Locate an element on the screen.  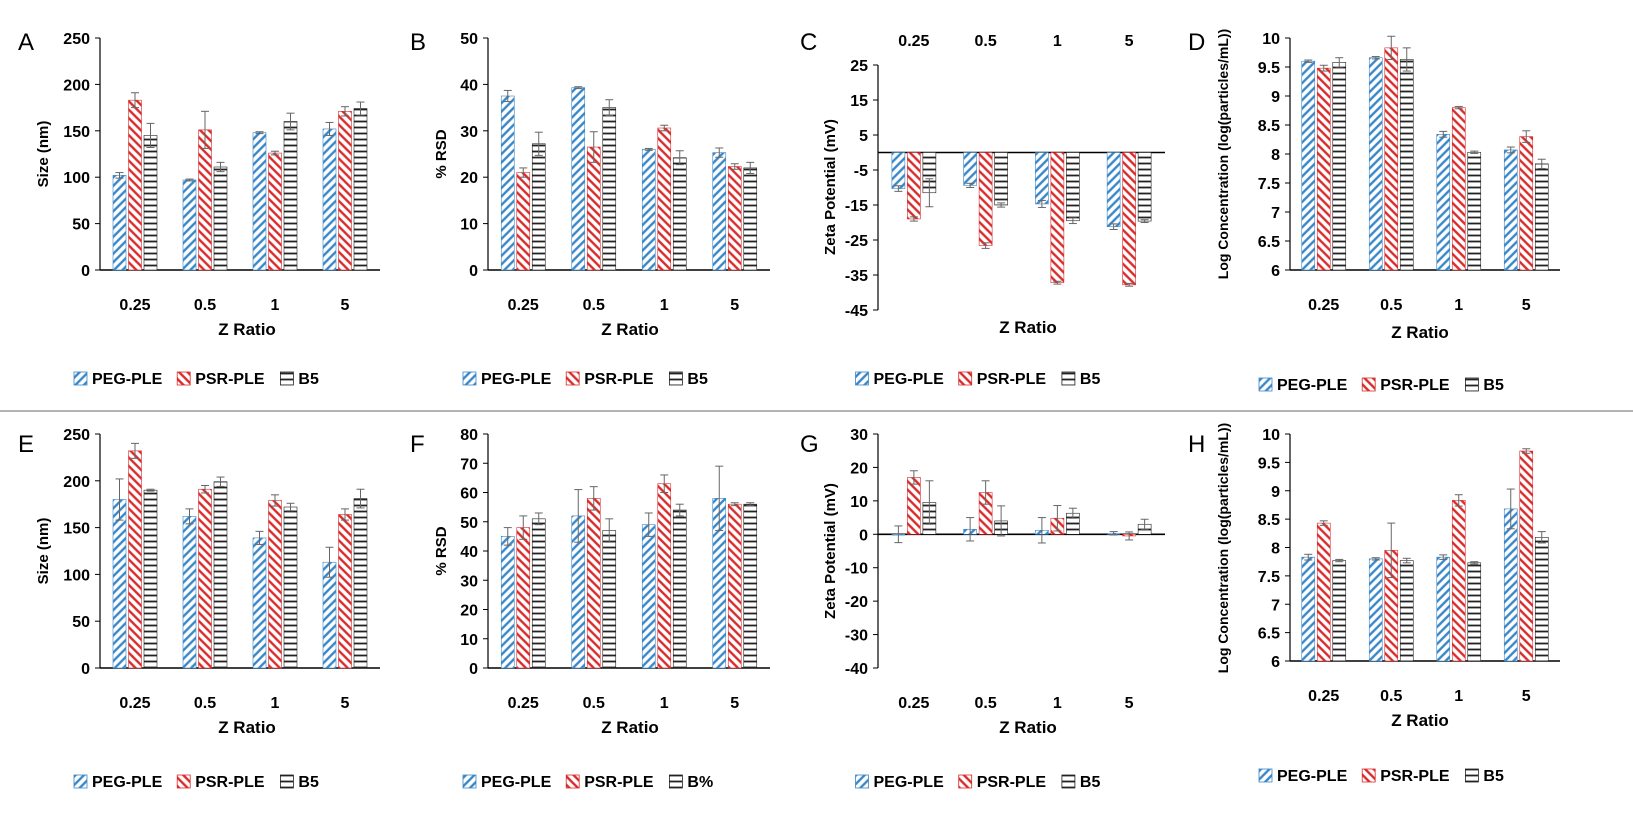
y-tick-label: -25 is located at coordinates (856, 241).